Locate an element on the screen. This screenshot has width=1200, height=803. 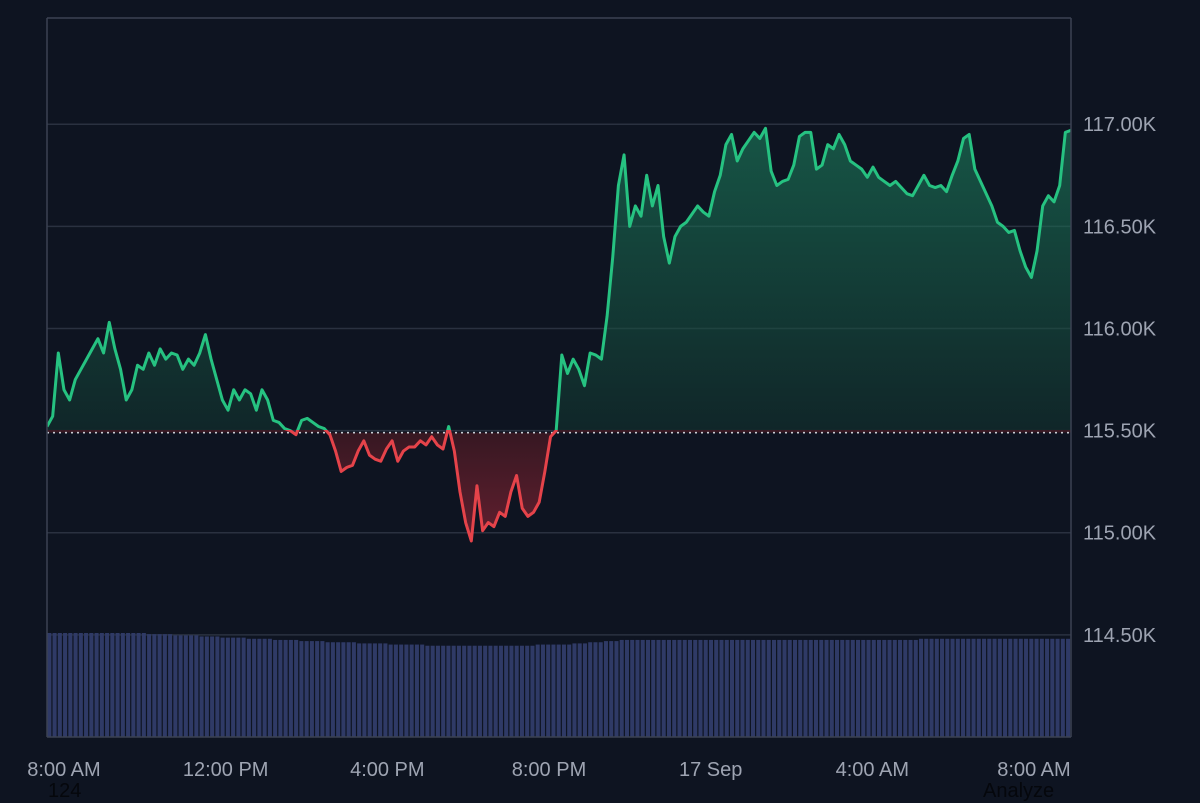
analyze-link: Analyze is located at coordinates (1019, 791).